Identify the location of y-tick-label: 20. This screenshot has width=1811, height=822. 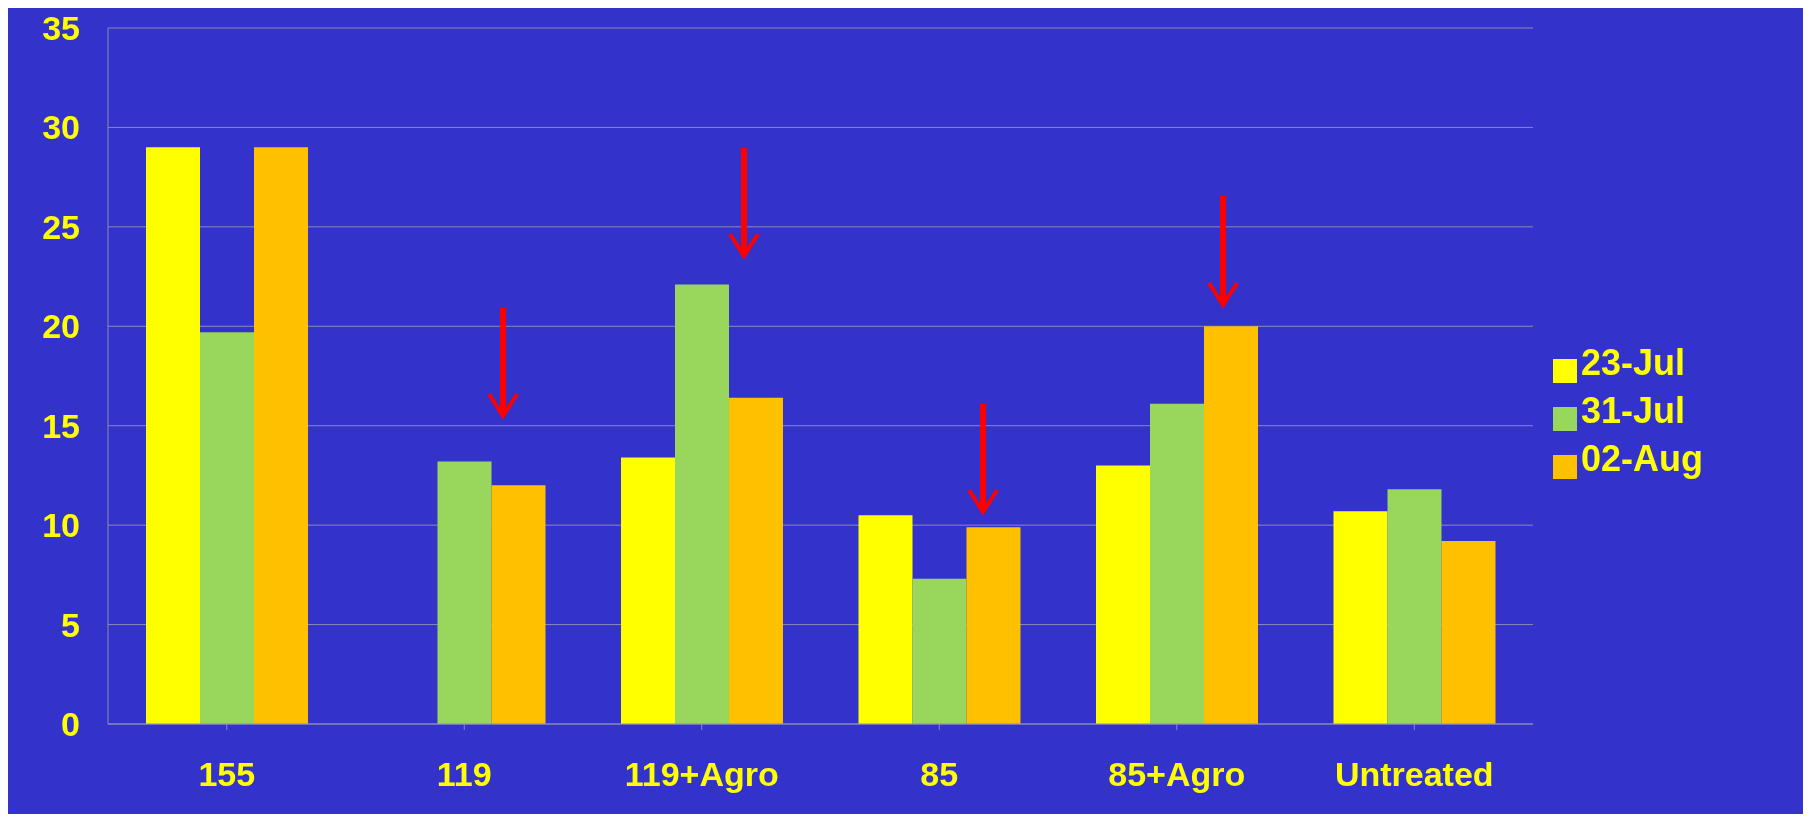
(61, 326).